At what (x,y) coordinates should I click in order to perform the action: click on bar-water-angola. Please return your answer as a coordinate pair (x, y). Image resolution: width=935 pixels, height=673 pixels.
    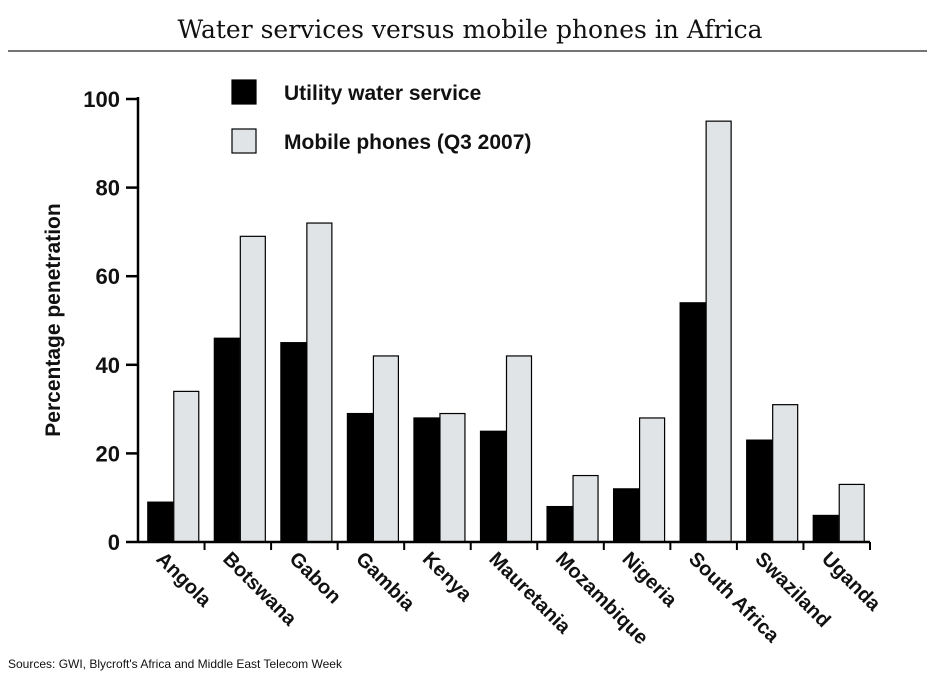
    Looking at the image, I should click on (160, 522).